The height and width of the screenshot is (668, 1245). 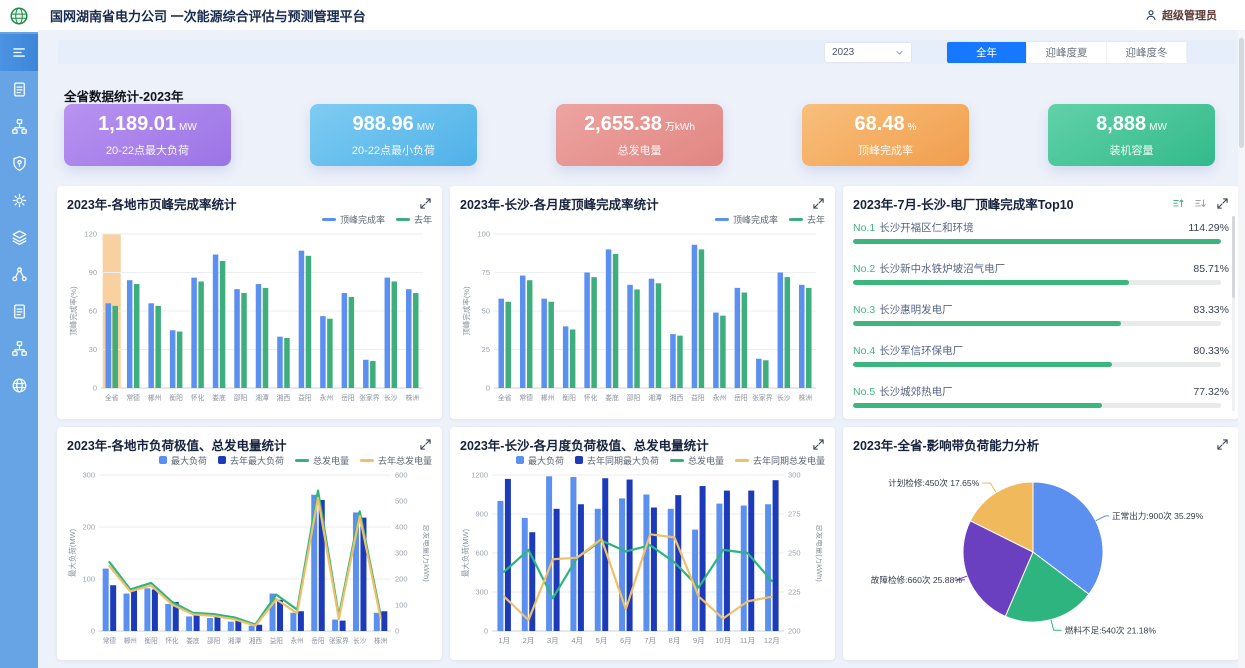 I want to click on sidebar-item-security, so click(x=19, y=163).